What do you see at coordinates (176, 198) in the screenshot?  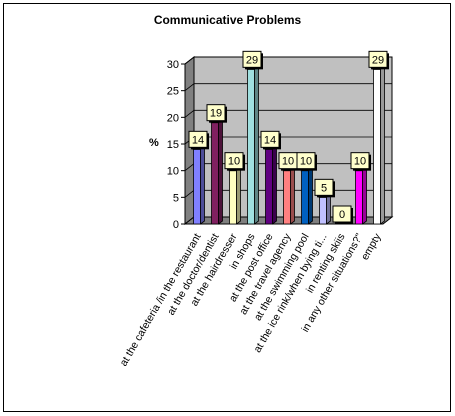 I see `y-tick-label: 5` at bounding box center [176, 198].